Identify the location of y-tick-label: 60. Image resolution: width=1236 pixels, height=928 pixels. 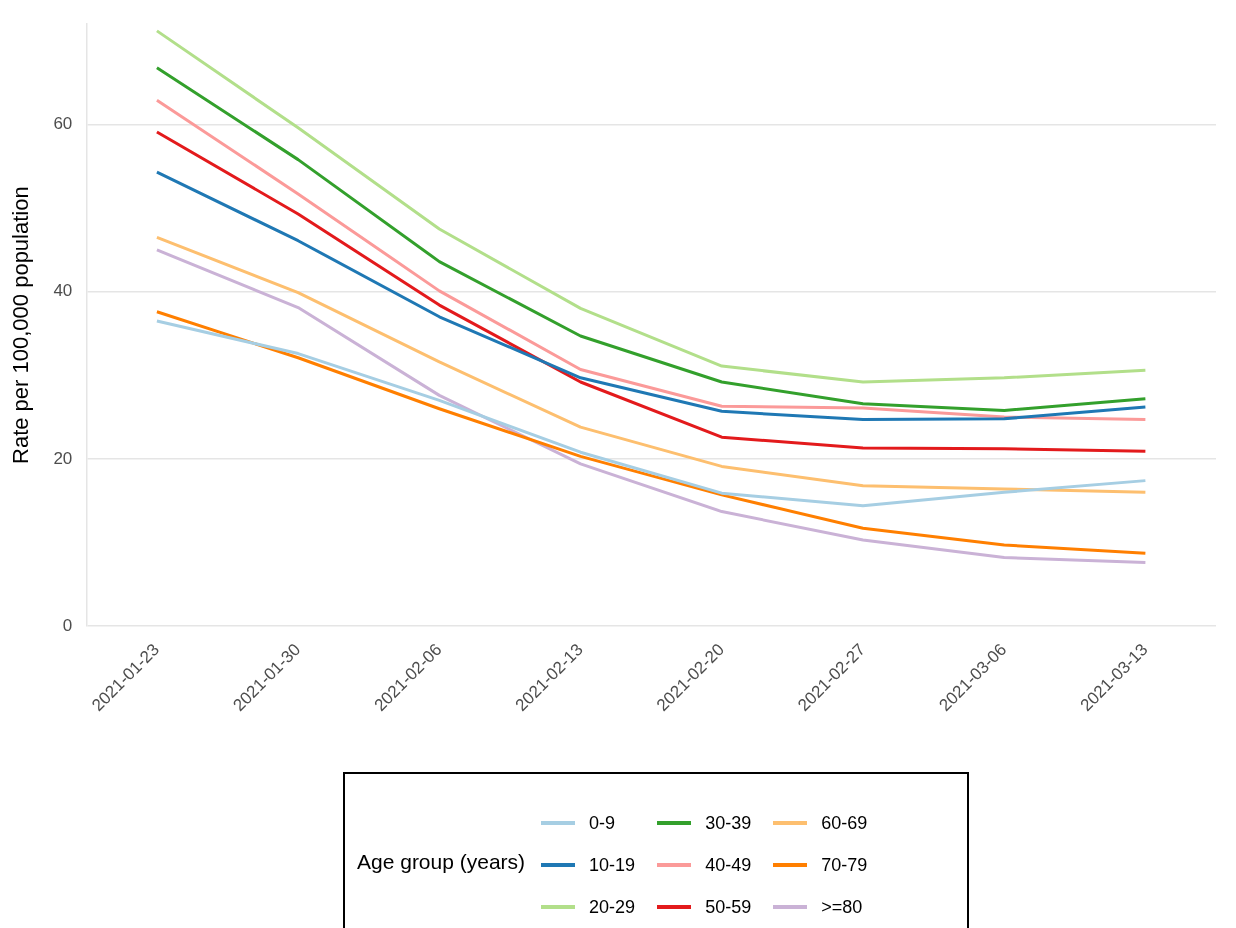
(63, 124).